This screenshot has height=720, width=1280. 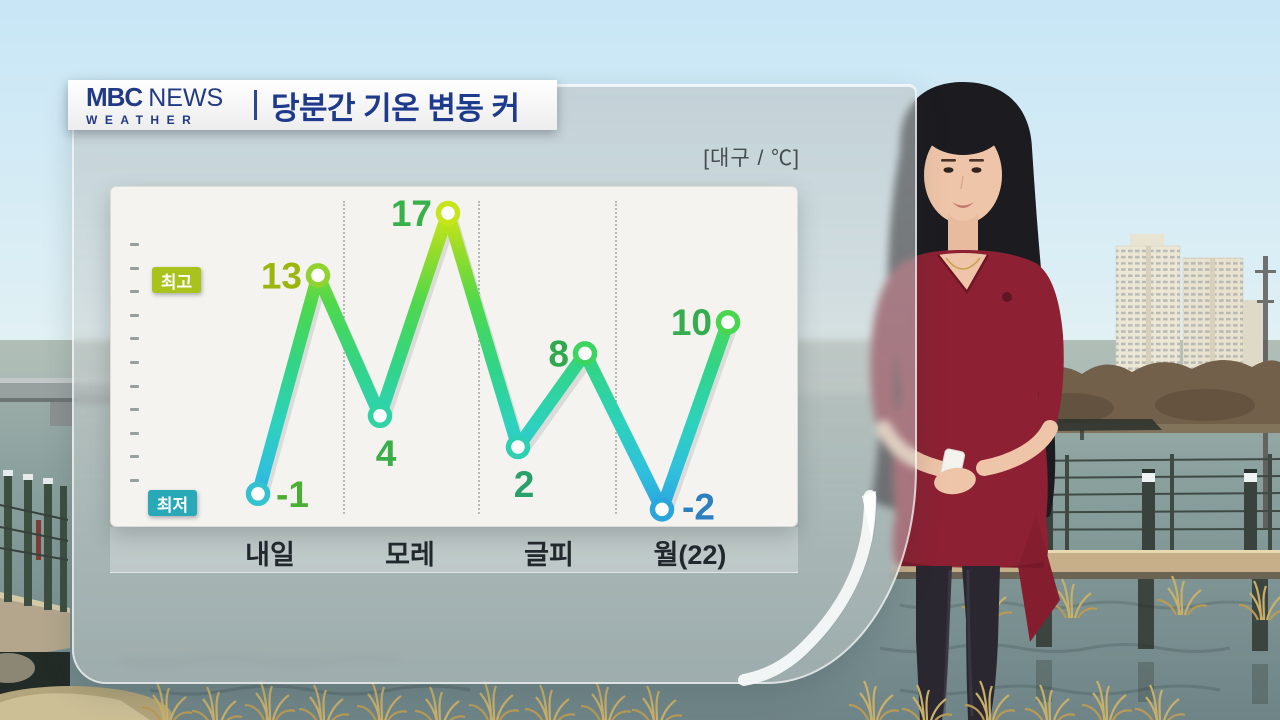 I want to click on brooch, so click(x=1007, y=297).